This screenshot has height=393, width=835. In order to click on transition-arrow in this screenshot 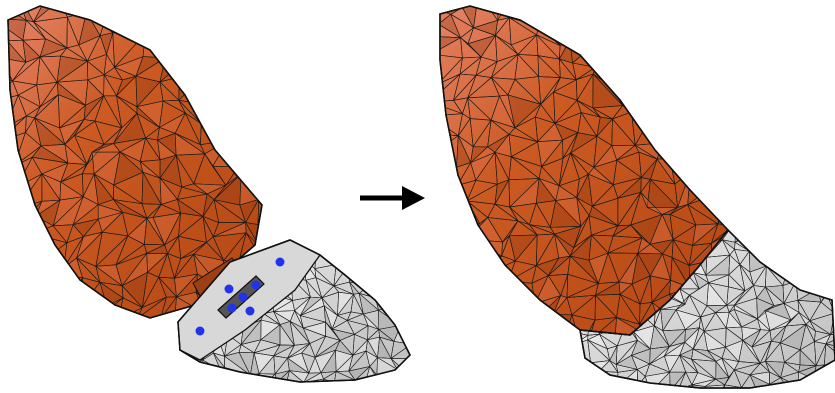, I will do `click(392, 198)`.